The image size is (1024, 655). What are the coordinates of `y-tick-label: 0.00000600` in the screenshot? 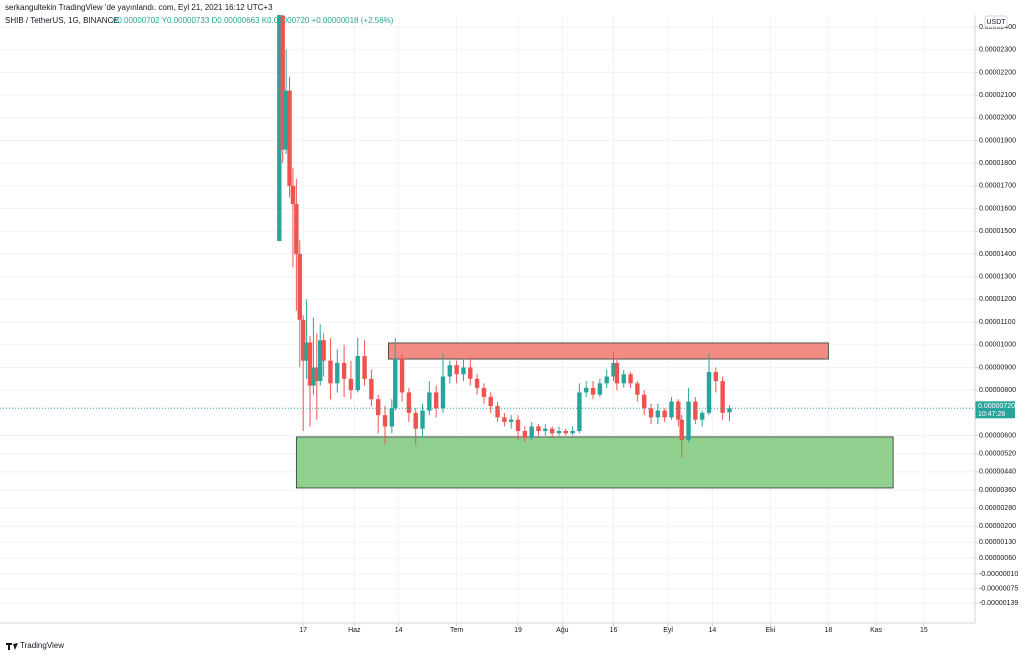 It's located at (997, 435).